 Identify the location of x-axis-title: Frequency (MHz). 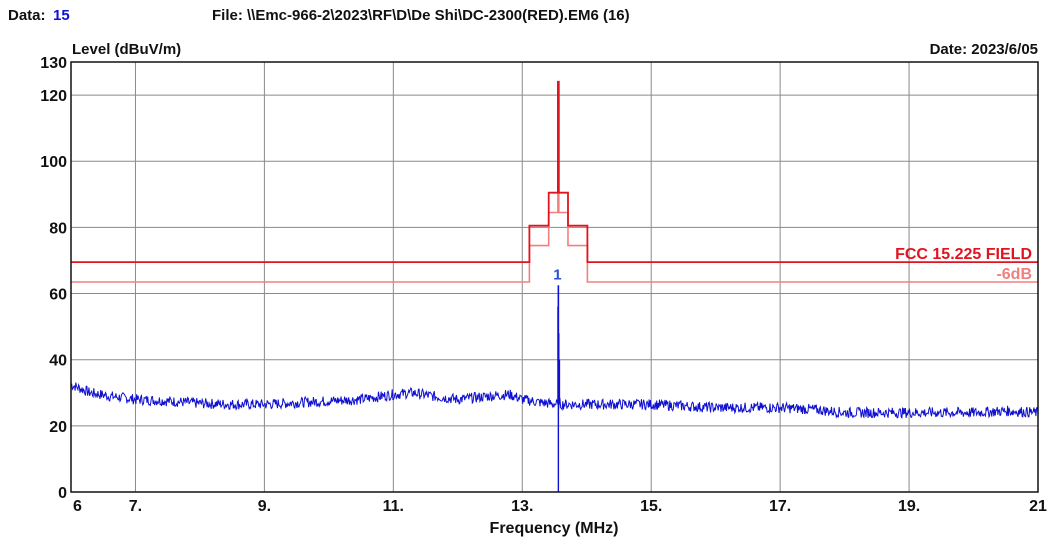
(554, 528).